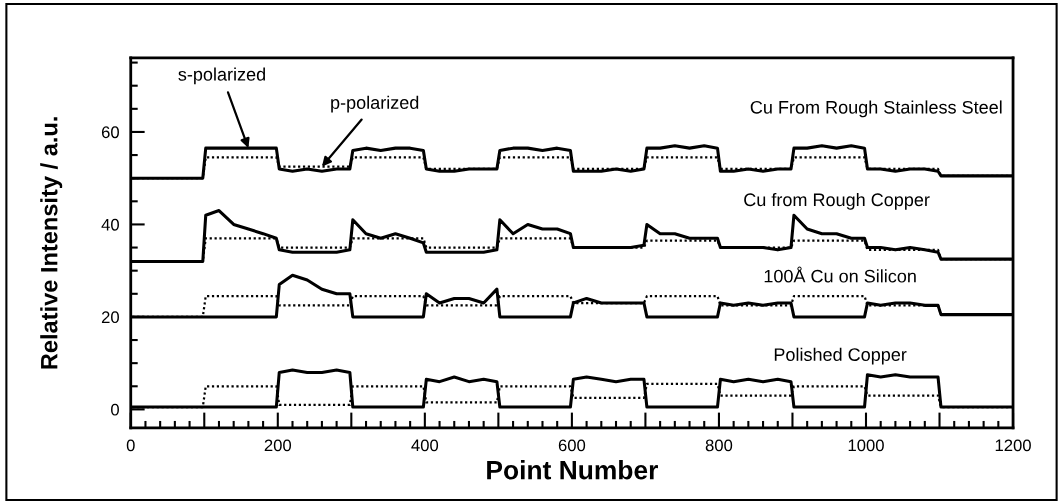 The height and width of the screenshot is (504, 1063). Describe the element at coordinates (719, 445) in the screenshot. I see `x-tick-label: 800` at that location.